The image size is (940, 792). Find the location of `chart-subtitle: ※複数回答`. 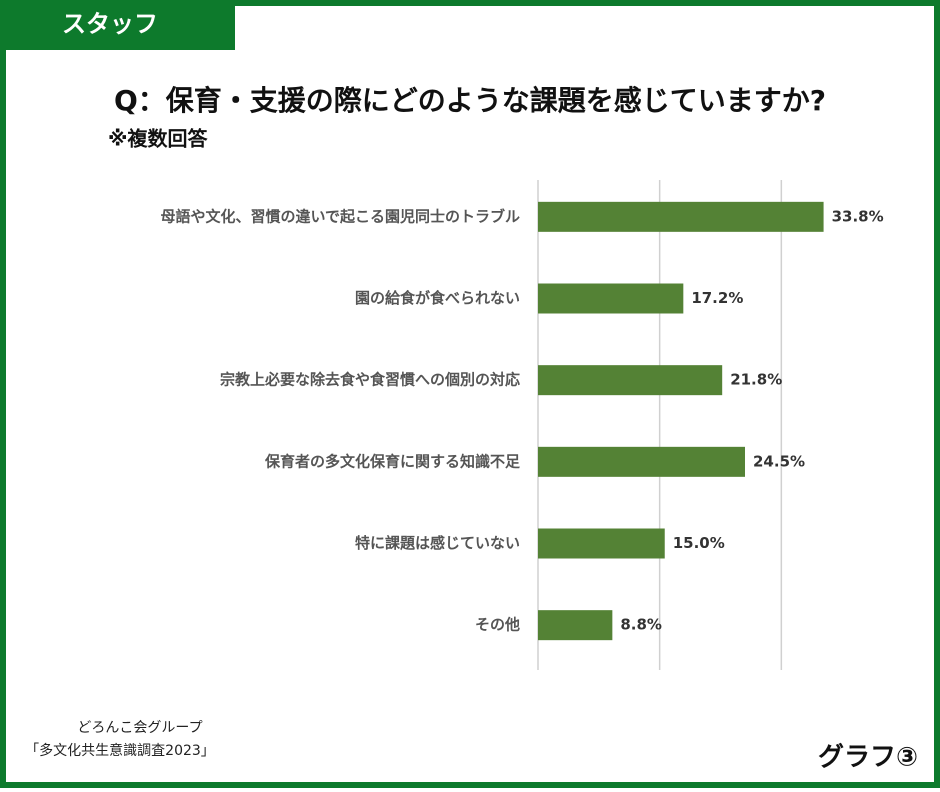

chart-subtitle: ※複数回答 is located at coordinates (158, 139).